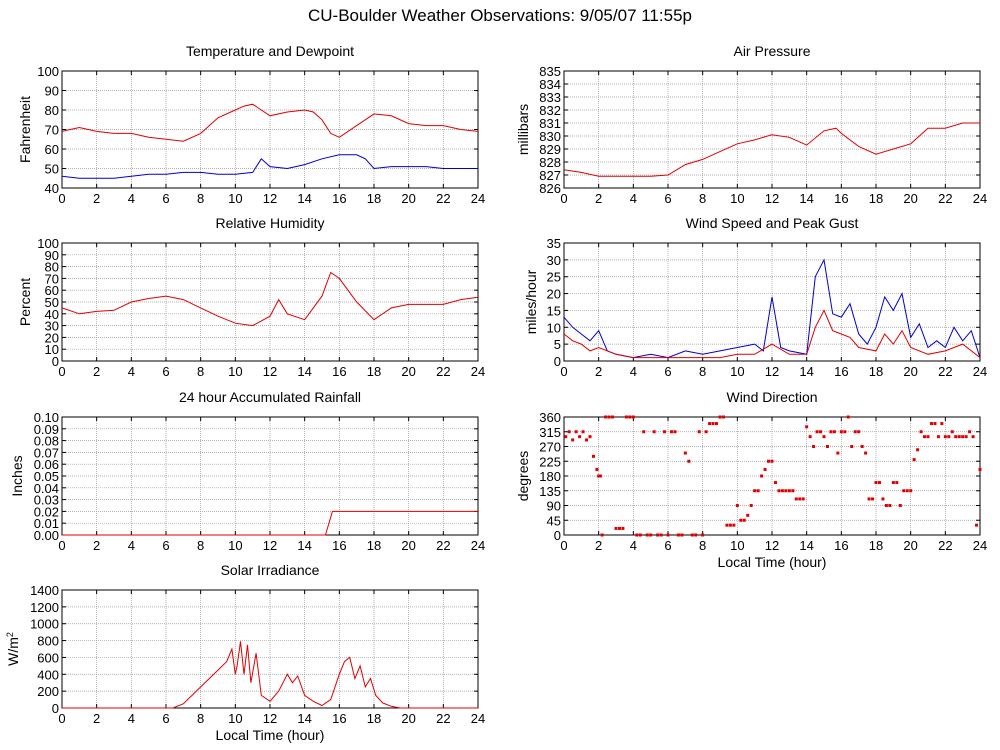 Image resolution: width=1000 pixels, height=750 pixels. I want to click on humidity-ylabel: Percent, so click(25, 302).